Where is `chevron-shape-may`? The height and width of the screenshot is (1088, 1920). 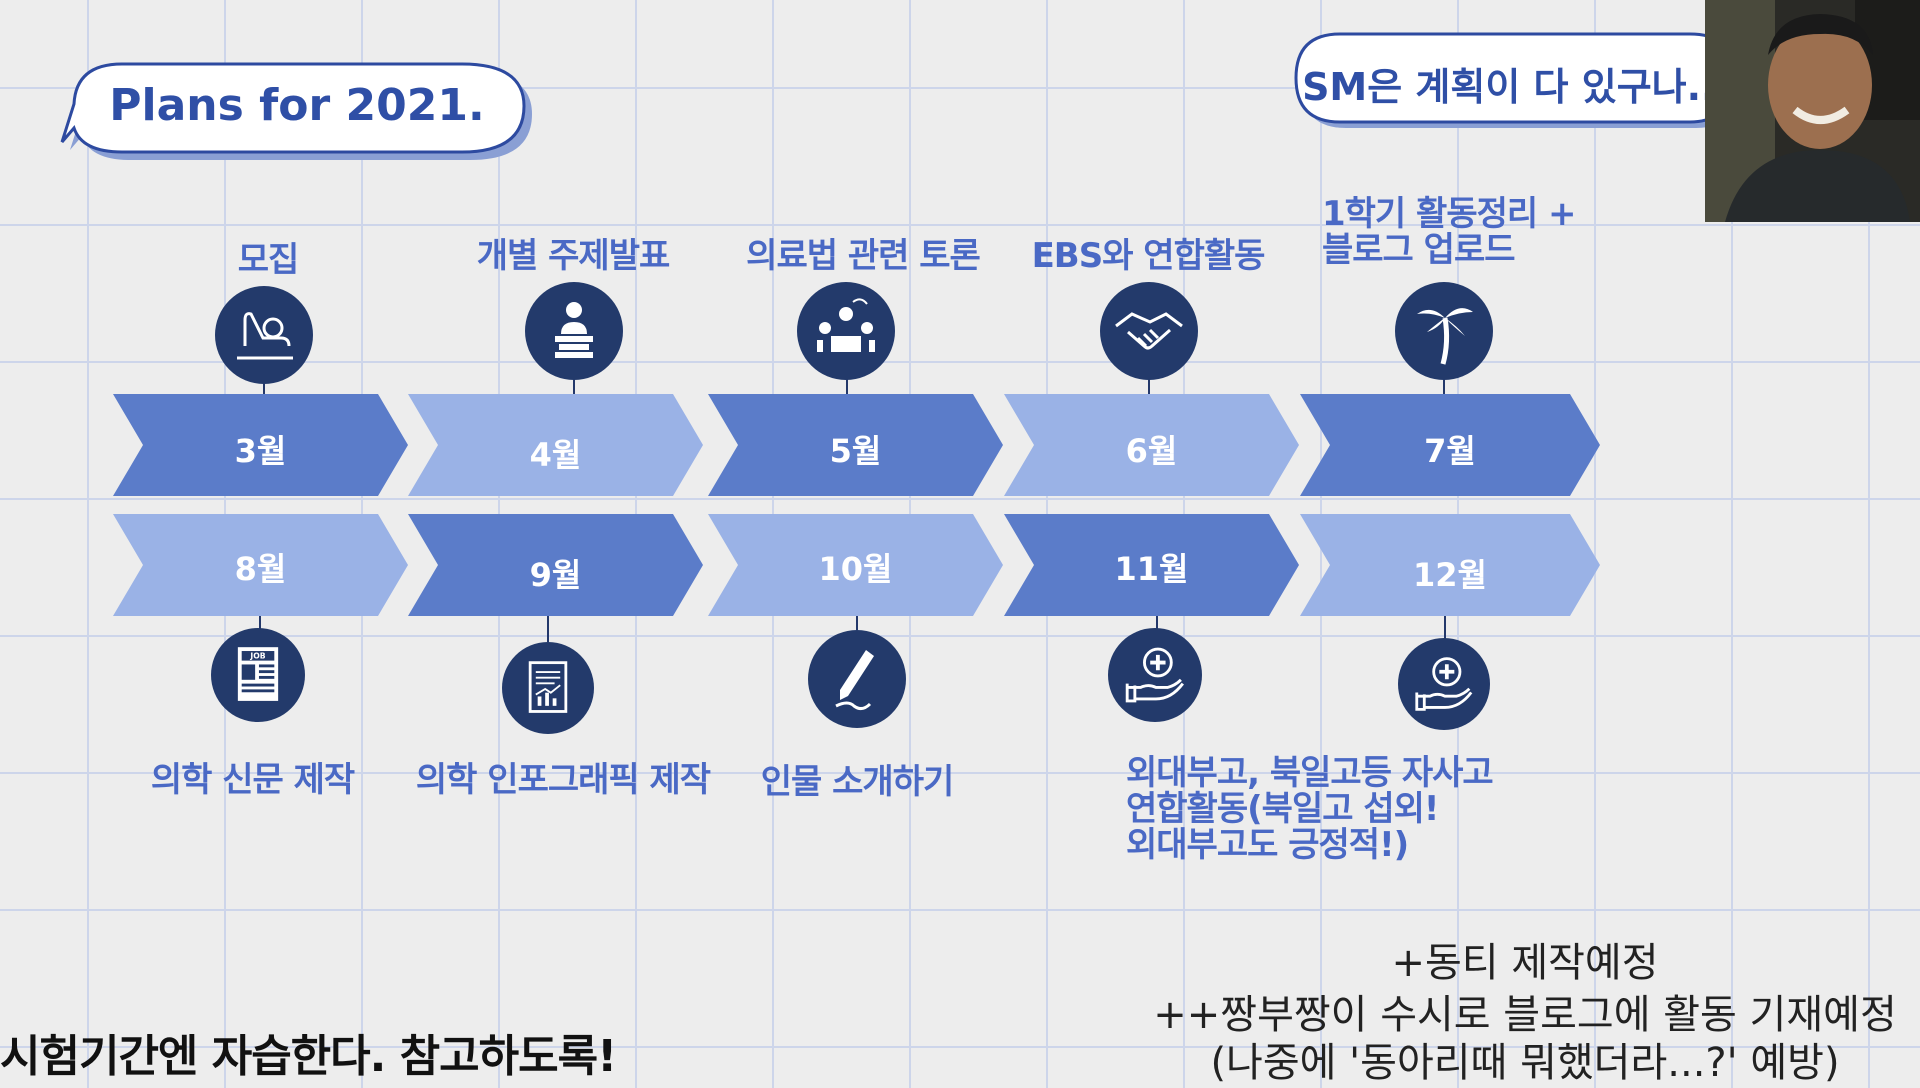 chevron-shape-may is located at coordinates (855, 445).